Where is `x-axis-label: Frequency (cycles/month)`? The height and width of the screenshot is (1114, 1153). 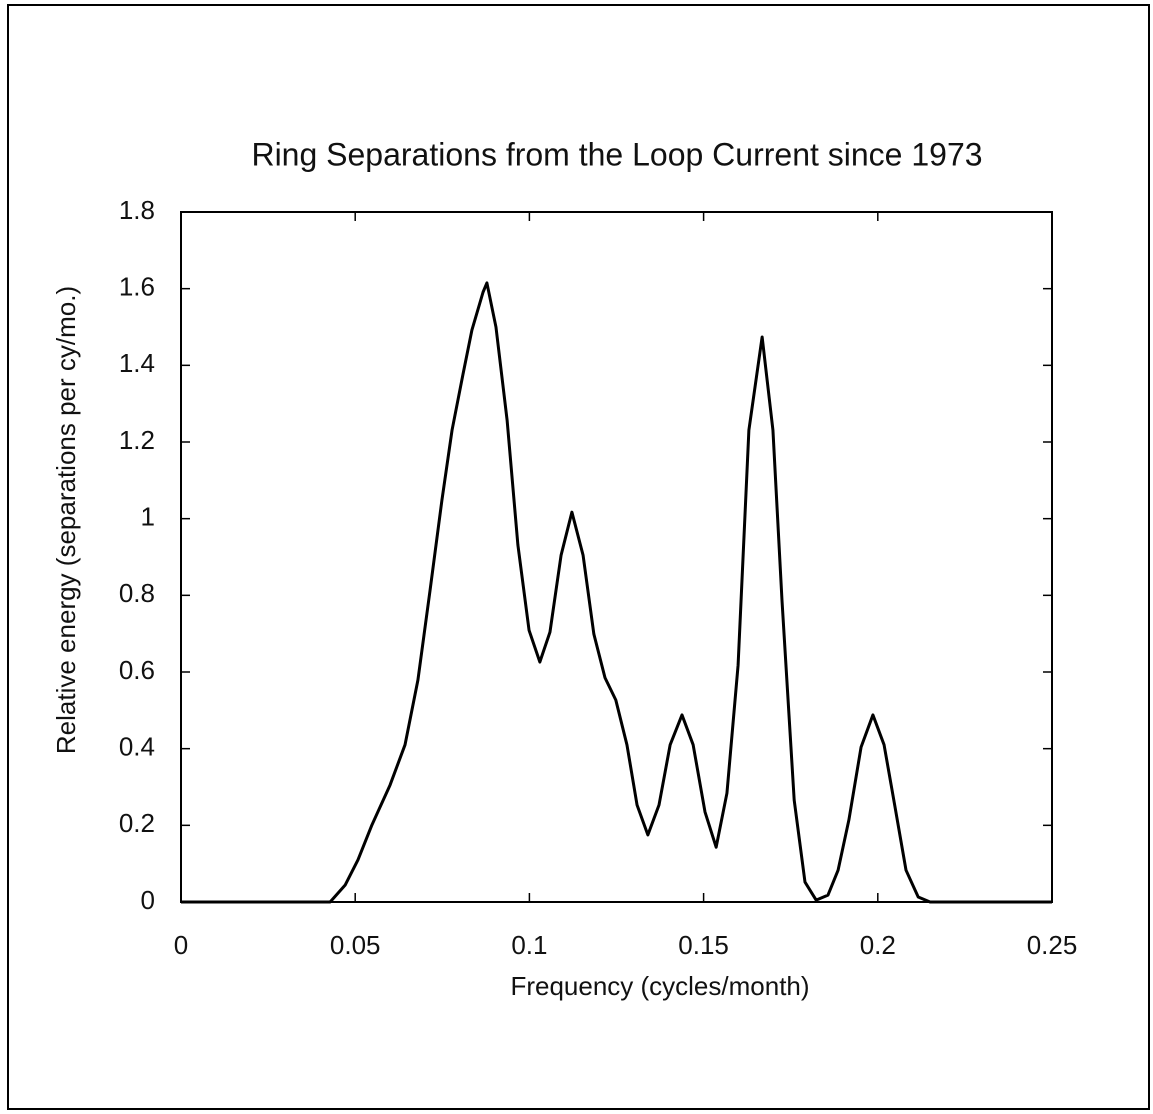 x-axis-label: Frequency (cycles/month) is located at coordinates (659, 986).